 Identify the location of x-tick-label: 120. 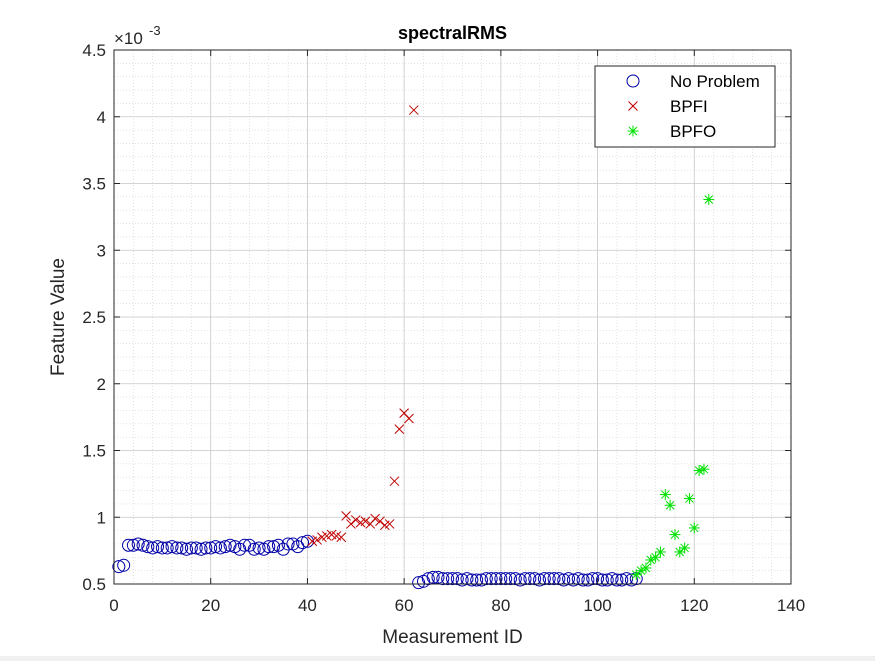
(694, 605).